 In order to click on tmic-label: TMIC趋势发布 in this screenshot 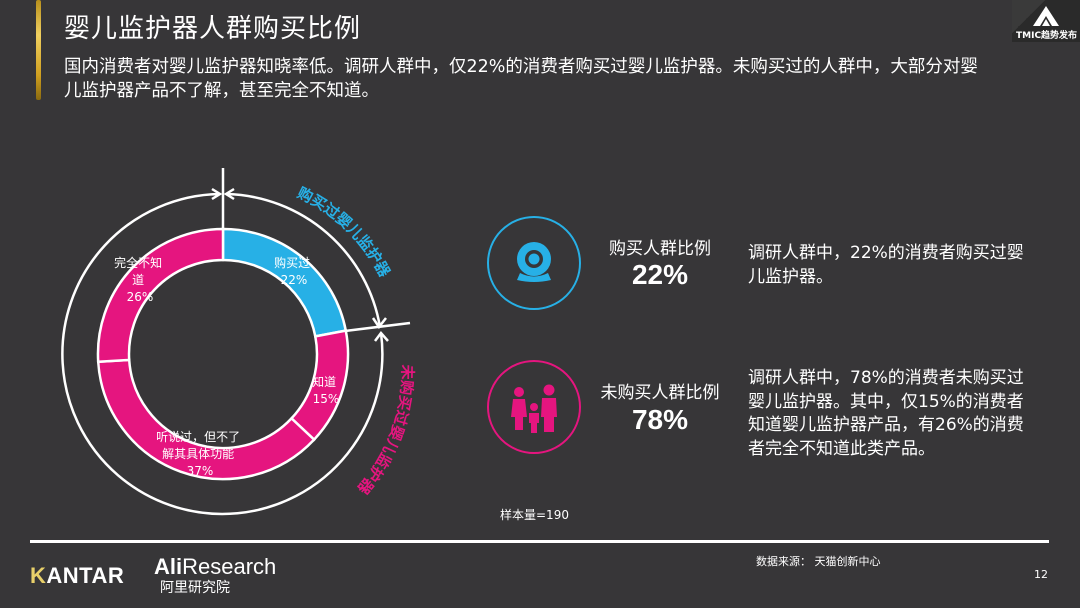, I will do `click(1047, 36)`.